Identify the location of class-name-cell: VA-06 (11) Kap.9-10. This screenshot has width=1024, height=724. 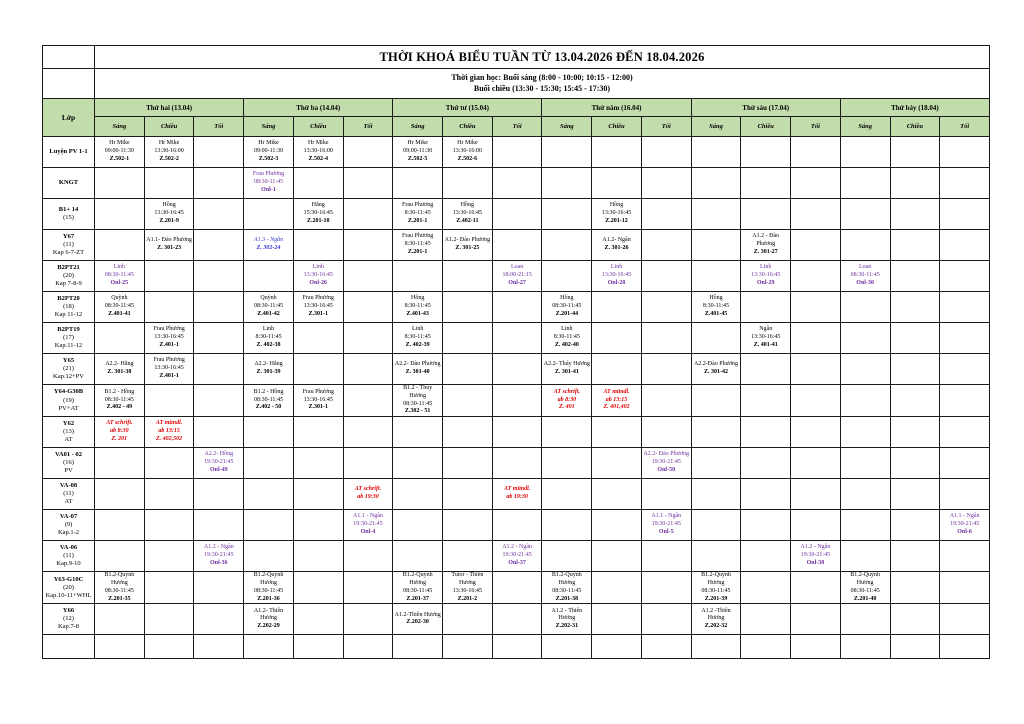
(68, 556).